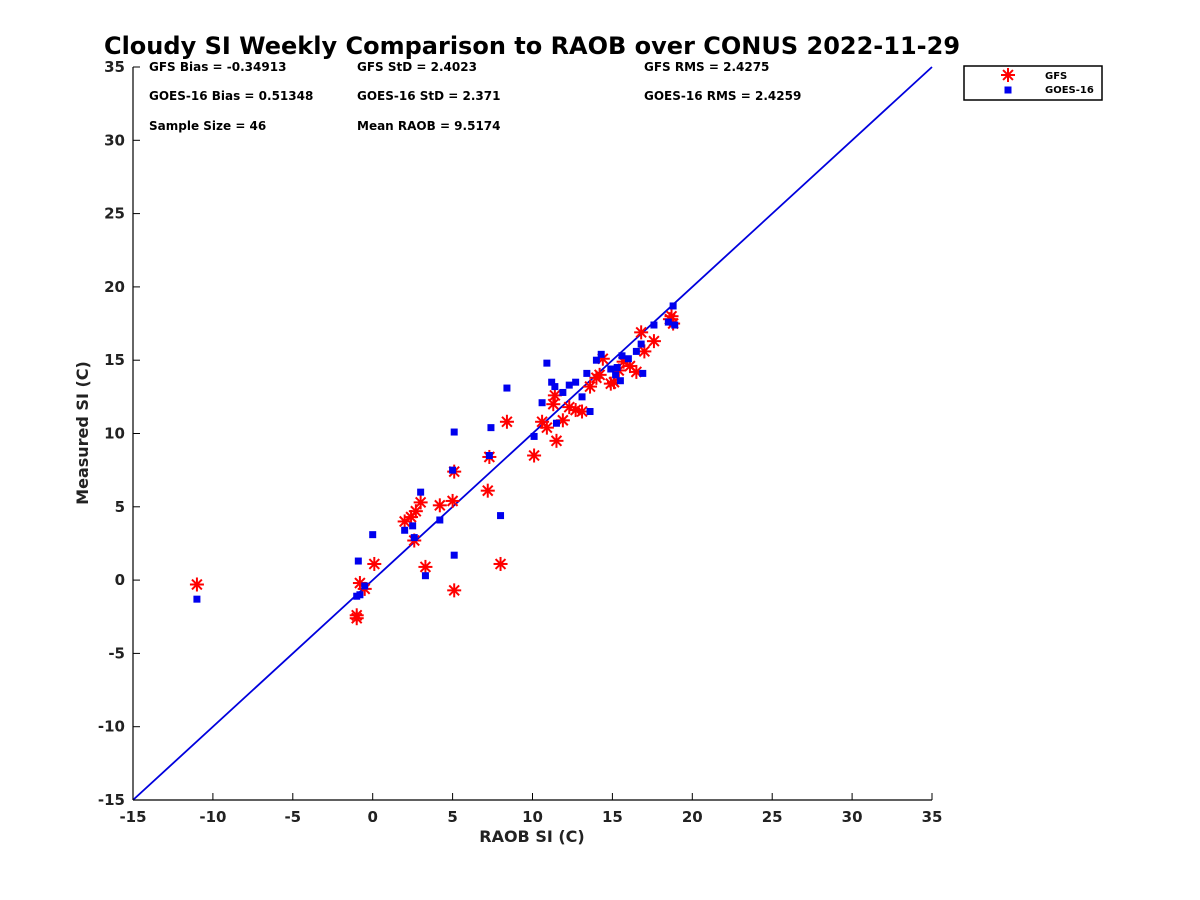  I want to click on y-tick-label: 10, so click(114, 434).